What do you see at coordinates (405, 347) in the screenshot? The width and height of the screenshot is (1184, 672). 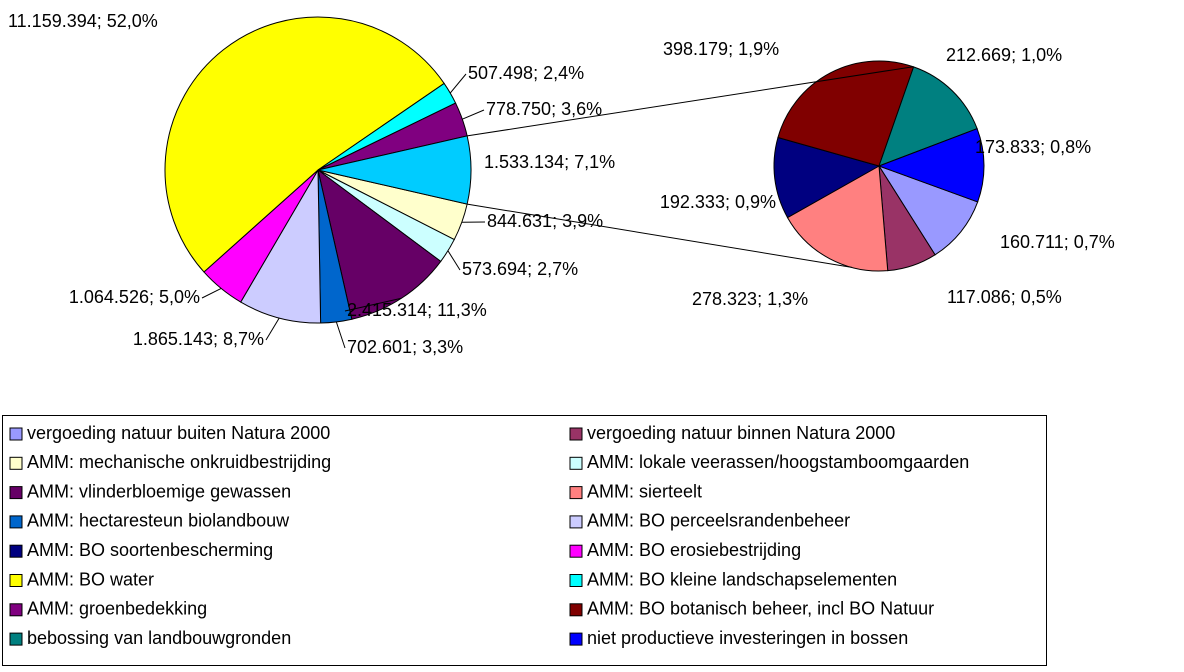 I see `data-label: 702.601; 3,3%` at bounding box center [405, 347].